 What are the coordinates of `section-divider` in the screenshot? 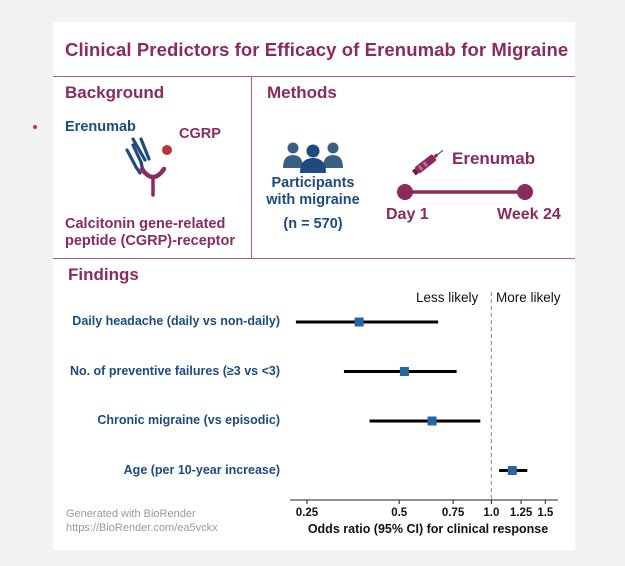 It's located at (251, 167).